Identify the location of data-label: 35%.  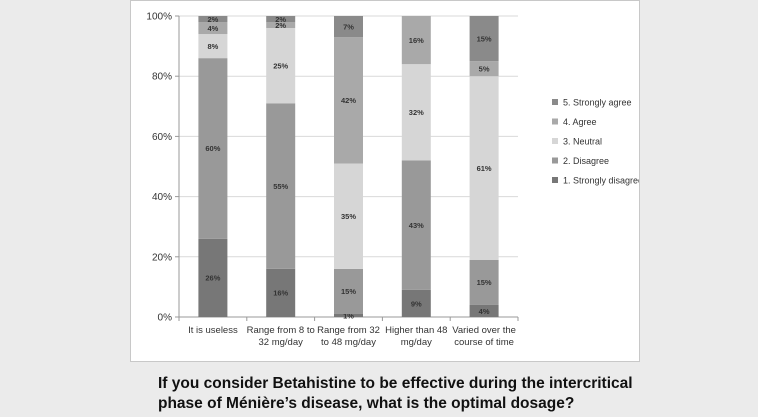
(348, 216).